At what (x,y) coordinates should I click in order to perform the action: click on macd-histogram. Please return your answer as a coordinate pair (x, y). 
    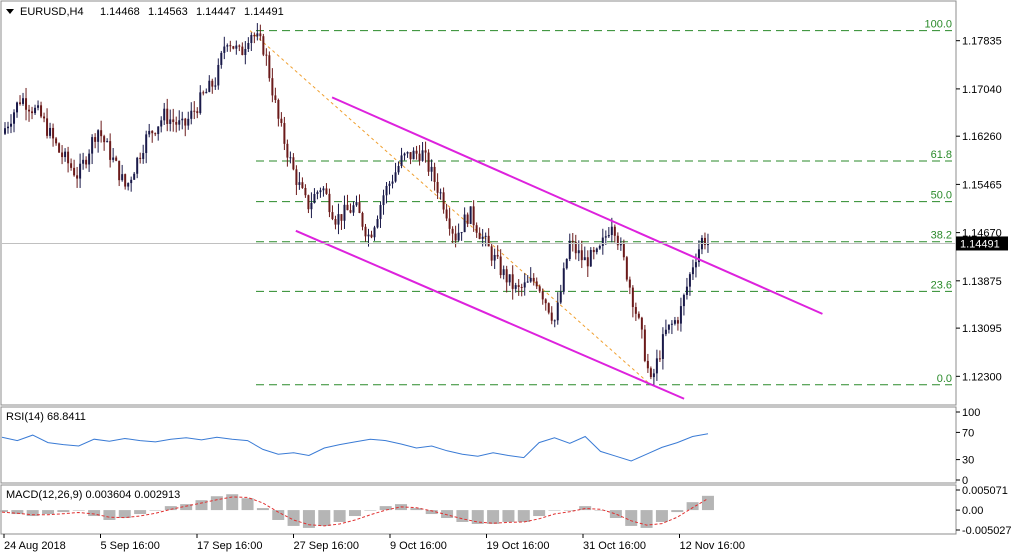
    Looking at the image, I should click on (357, 511).